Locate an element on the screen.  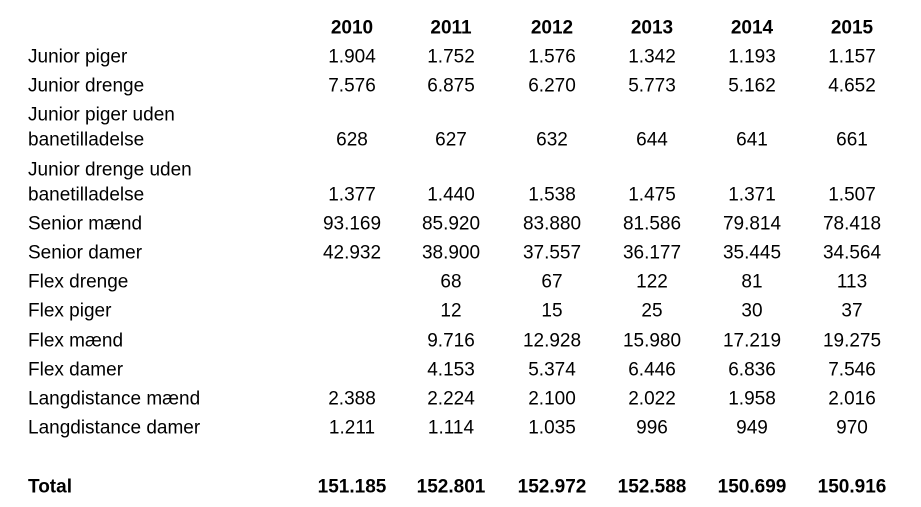
cell: 17.219 is located at coordinates (752, 341).